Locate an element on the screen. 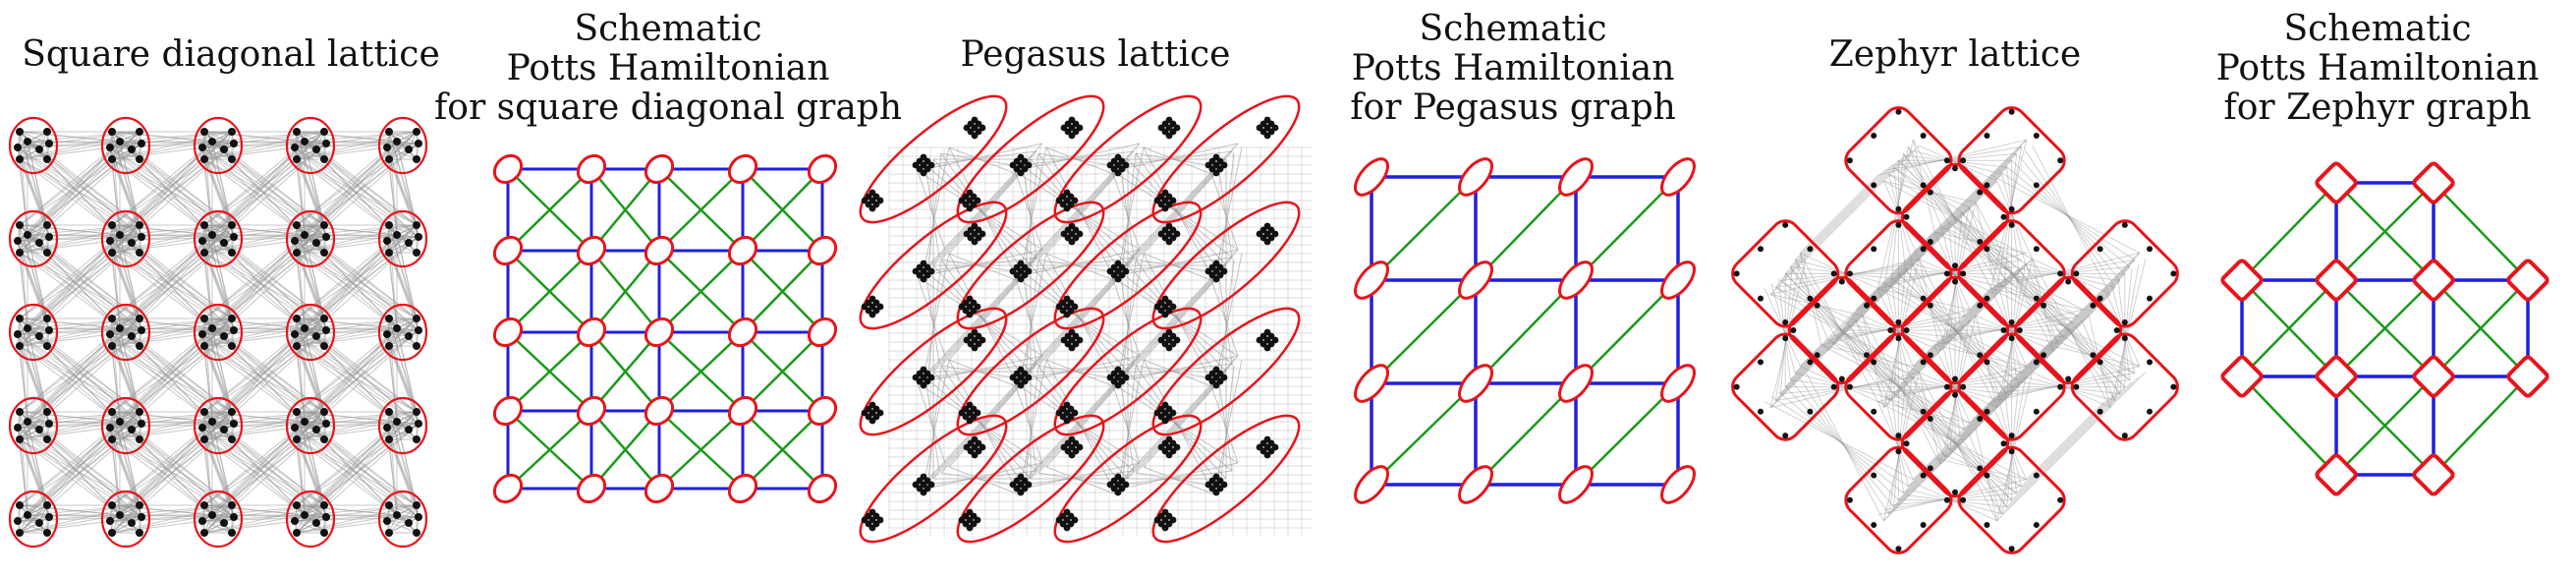 This screenshot has height=578, width=2576. title-zephyr-lattice: Zephyr lattice is located at coordinates (1955, 55).